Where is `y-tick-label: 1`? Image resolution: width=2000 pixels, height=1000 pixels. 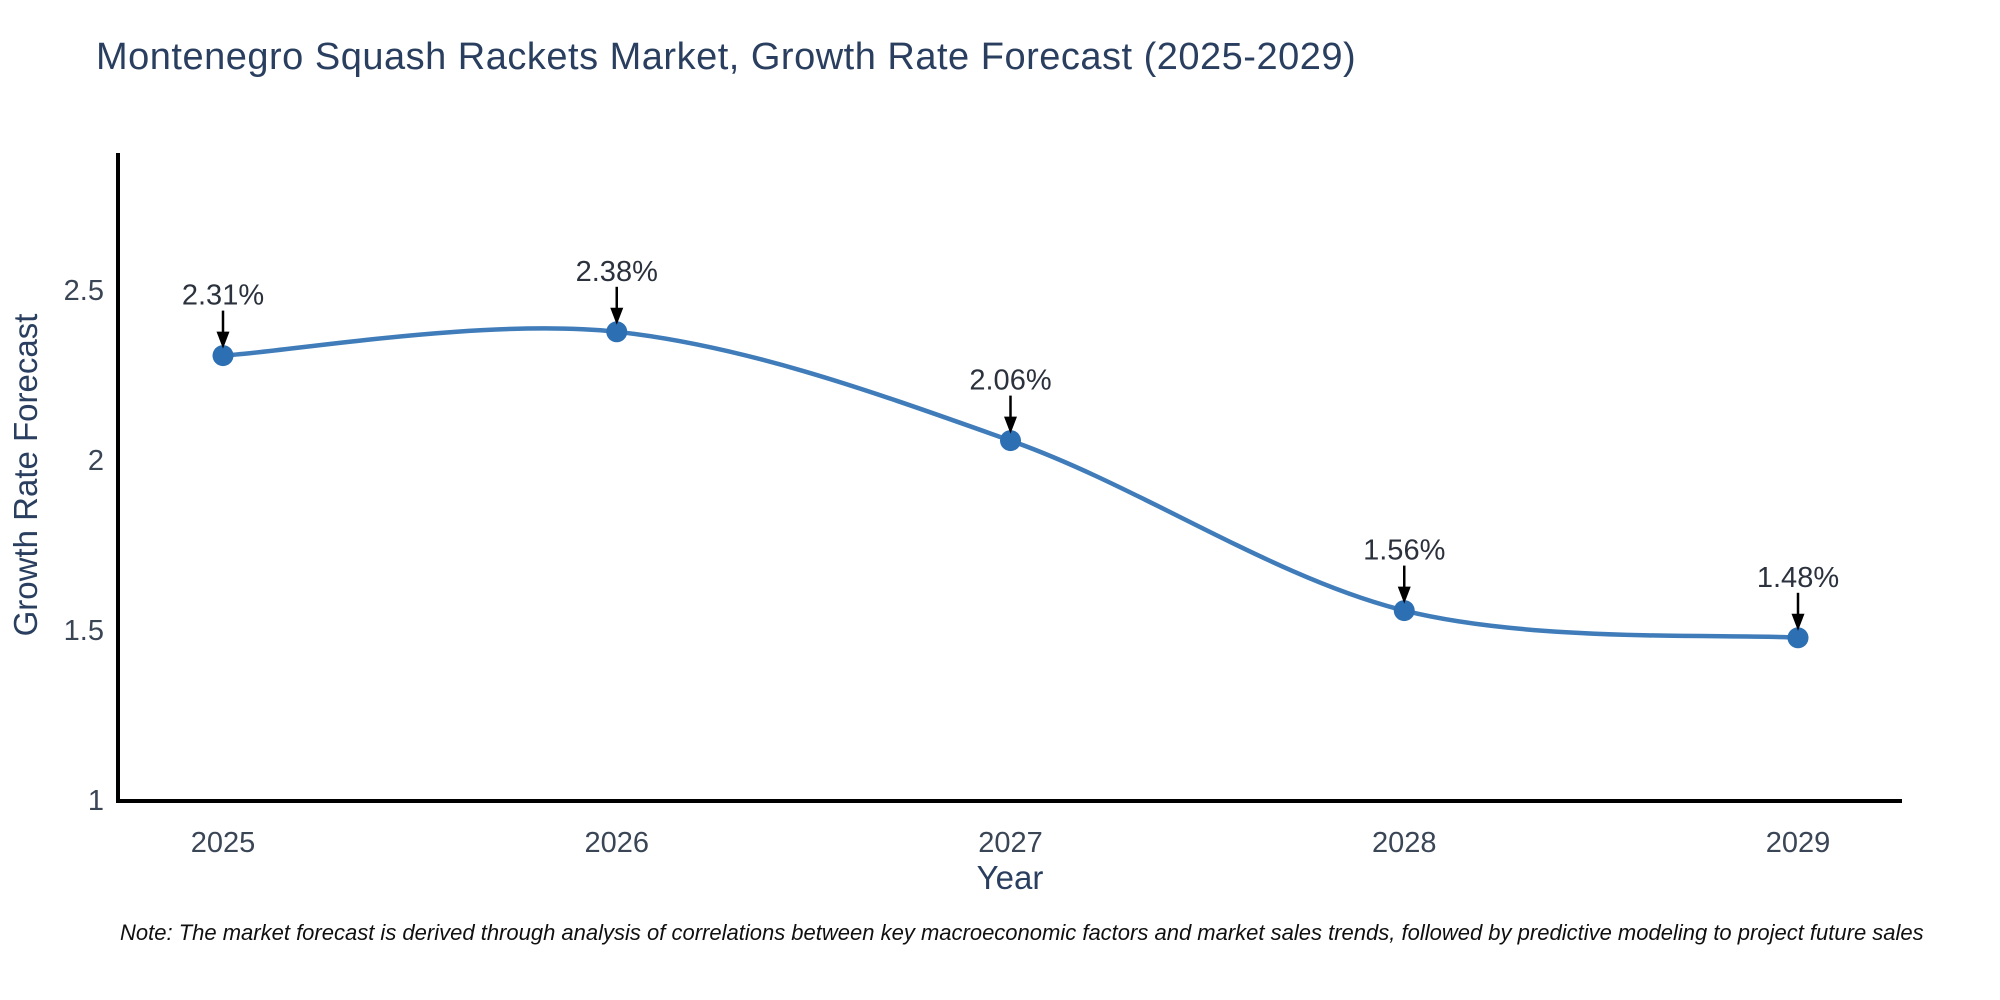 y-tick-label: 1 is located at coordinates (96, 801).